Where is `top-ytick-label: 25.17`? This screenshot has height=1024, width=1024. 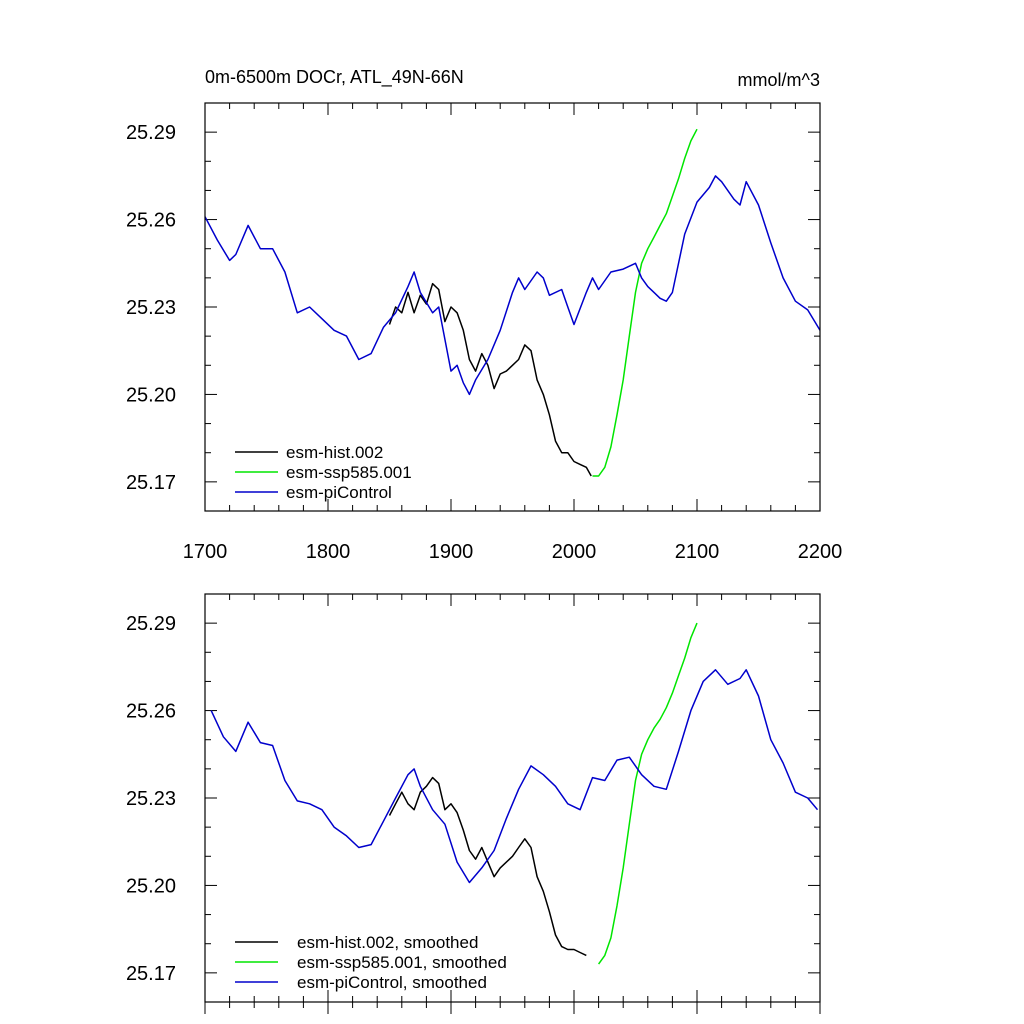
top-ytick-label: 25.17 is located at coordinates (151, 483).